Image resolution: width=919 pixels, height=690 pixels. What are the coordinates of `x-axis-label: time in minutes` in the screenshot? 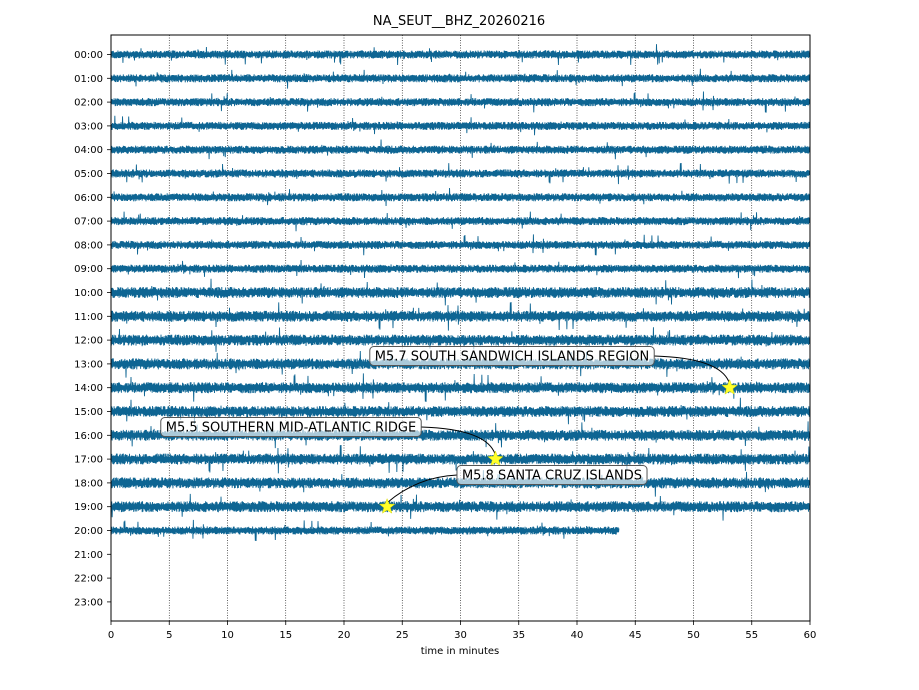 It's located at (460, 651).